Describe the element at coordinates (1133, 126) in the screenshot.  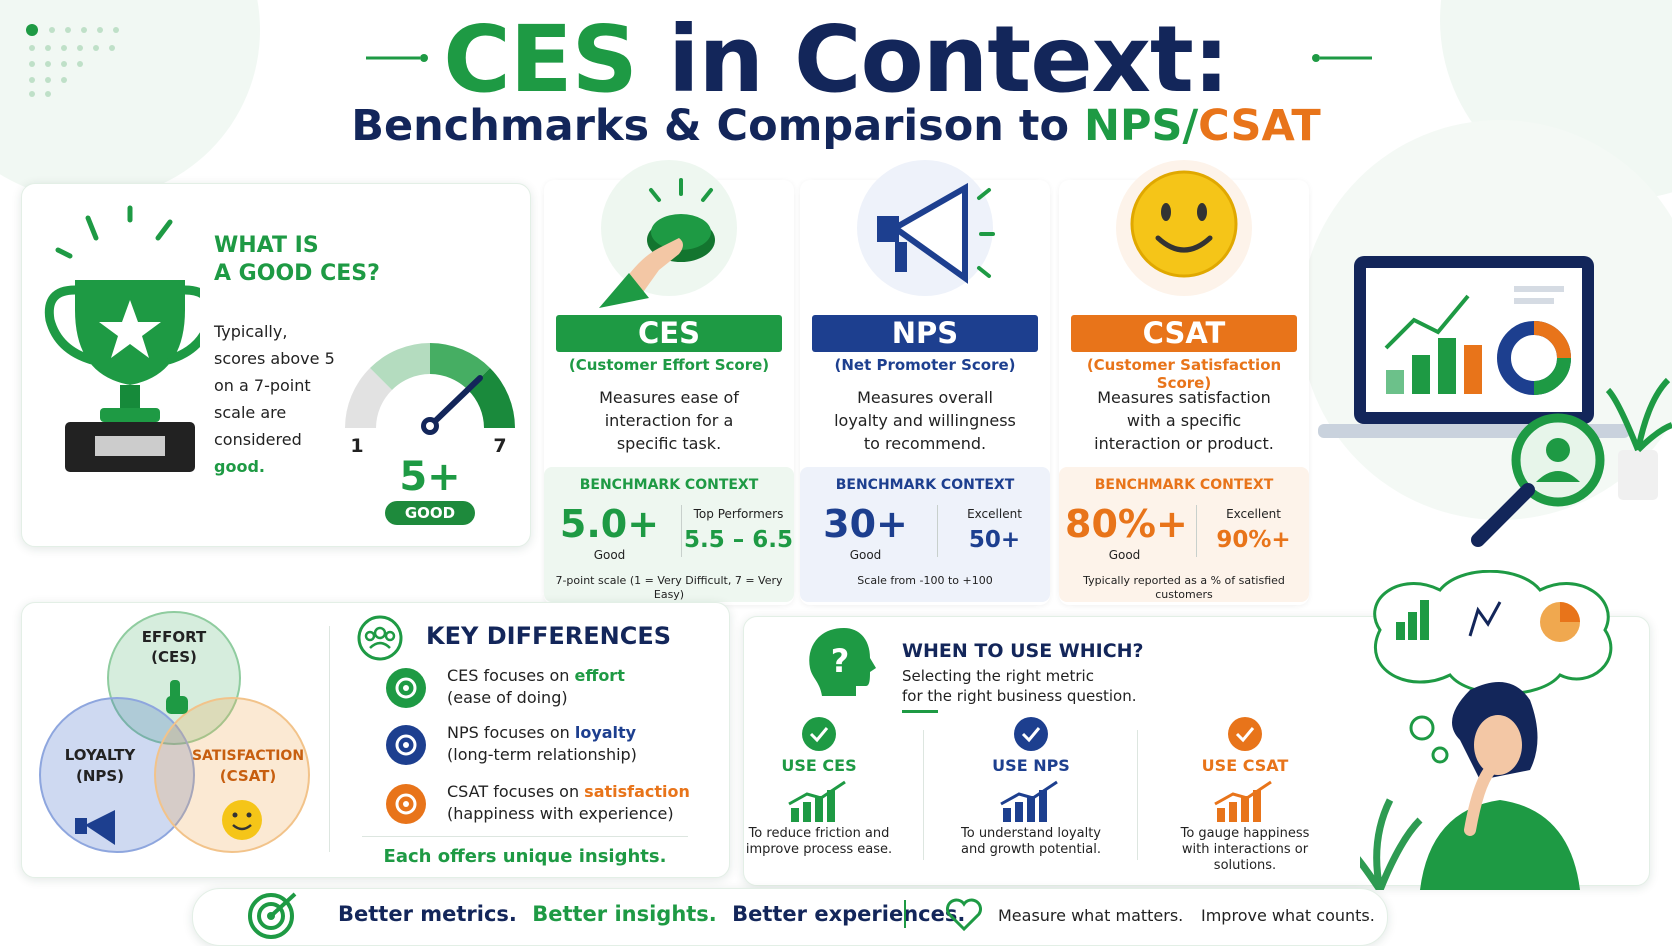
I see `subtitle-nps: NPS` at that location.